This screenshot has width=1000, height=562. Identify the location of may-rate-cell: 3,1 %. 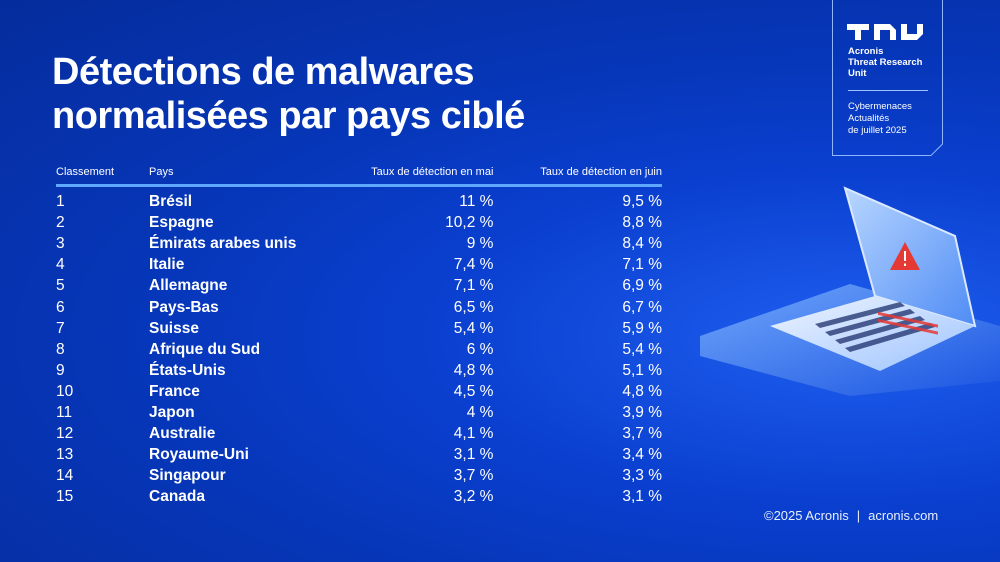
(473, 455).